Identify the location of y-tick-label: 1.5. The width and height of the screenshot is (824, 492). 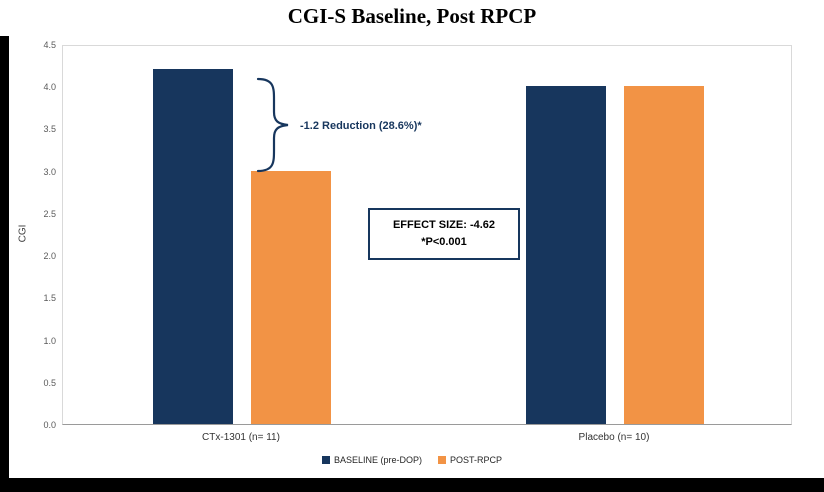
(49, 298).